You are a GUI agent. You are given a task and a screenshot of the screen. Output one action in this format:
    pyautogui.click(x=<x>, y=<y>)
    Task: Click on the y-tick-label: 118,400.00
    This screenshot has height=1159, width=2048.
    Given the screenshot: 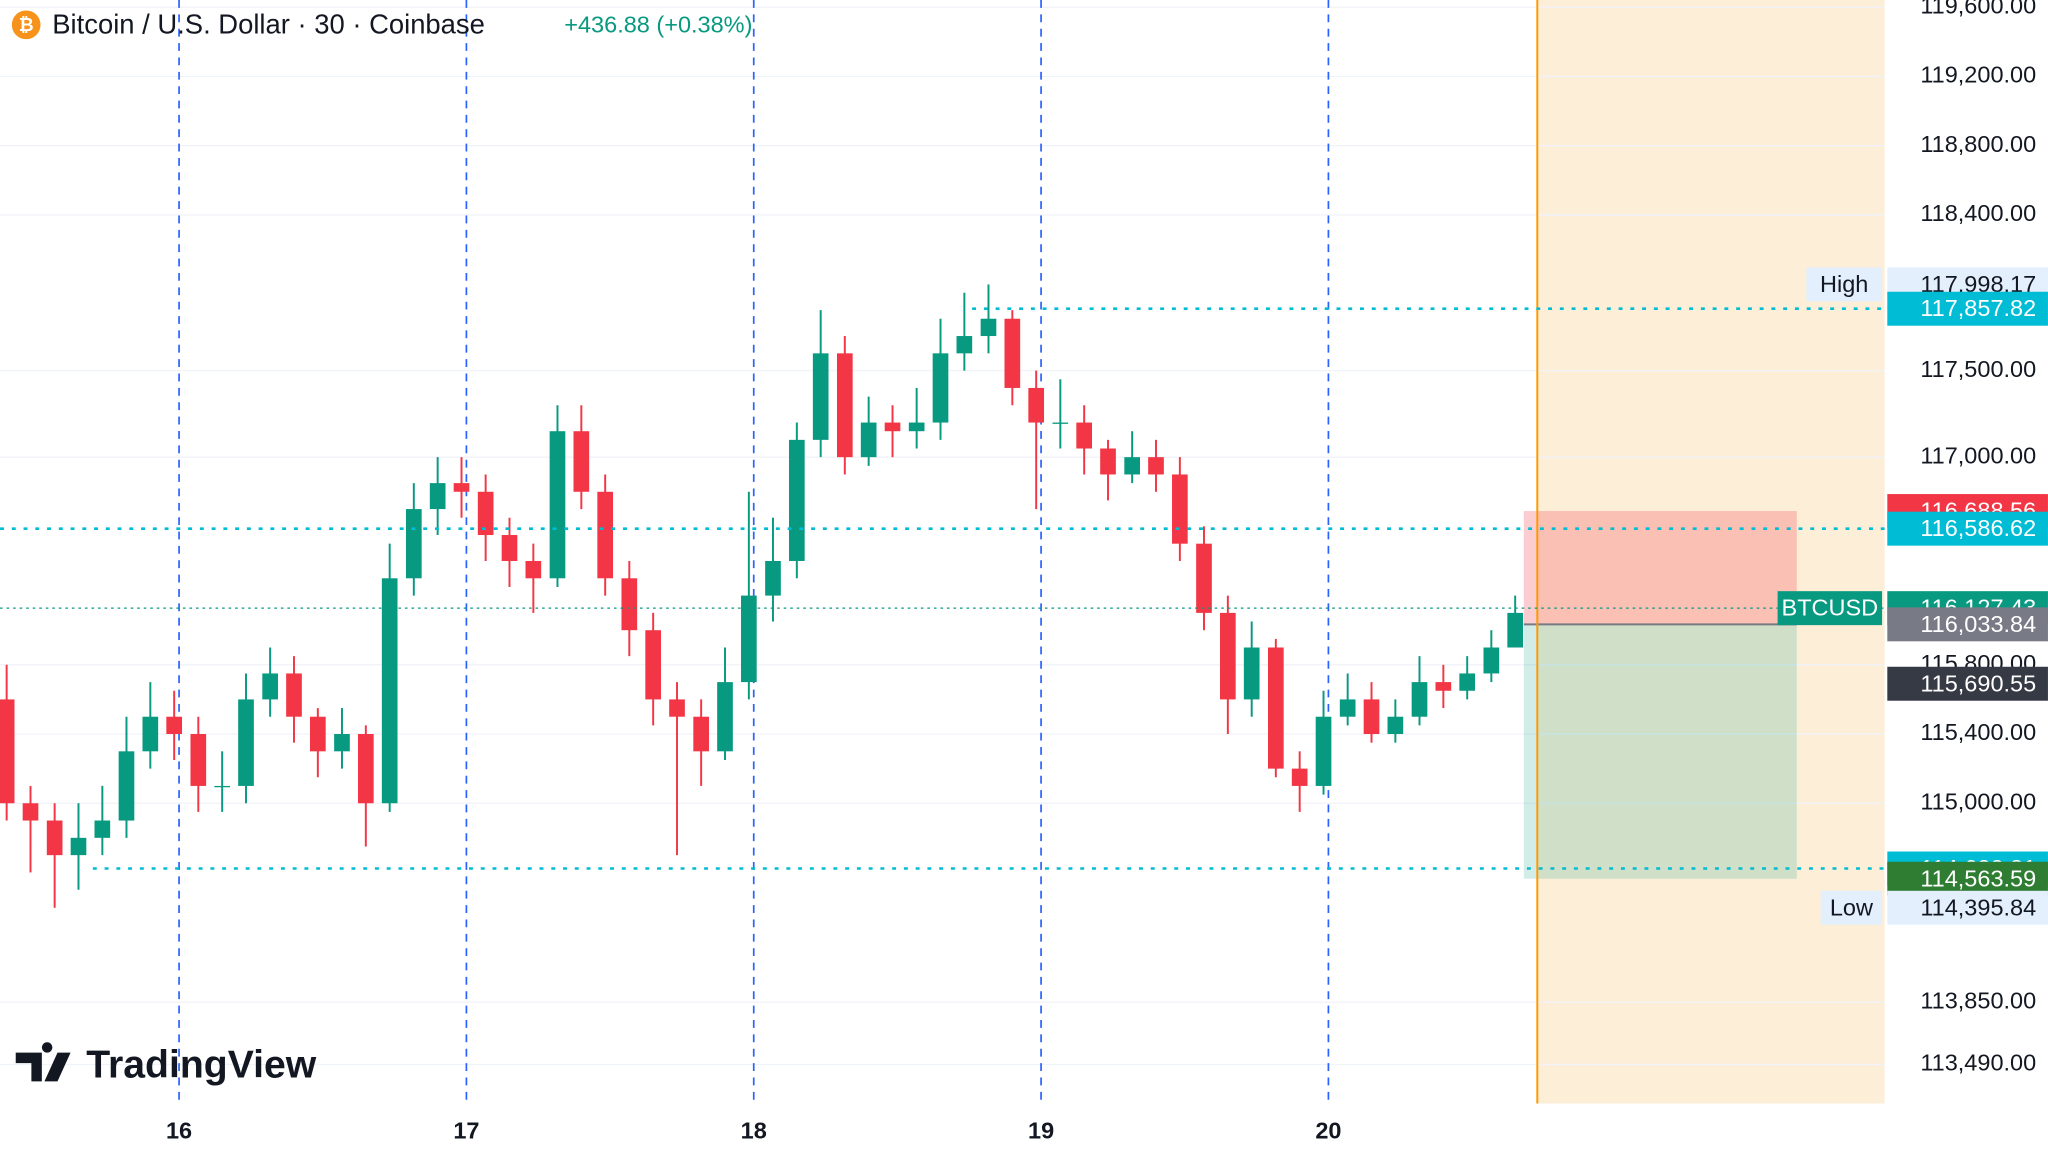 What is the action you would take?
    pyautogui.click(x=1978, y=213)
    